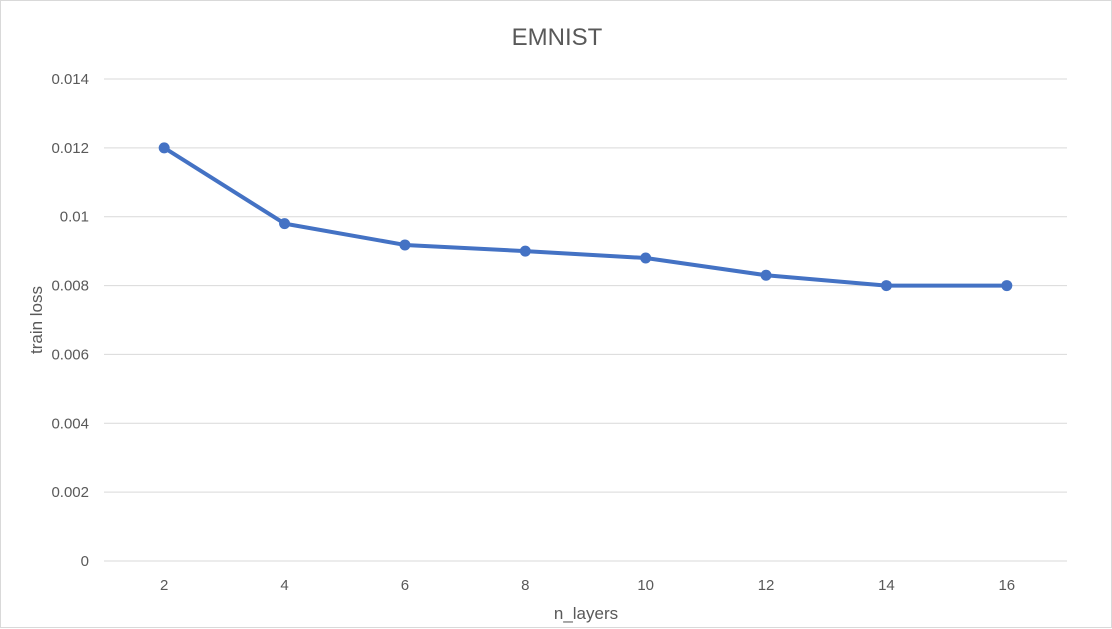 The width and height of the screenshot is (1112, 629). What do you see at coordinates (70, 286) in the screenshot?
I see `y-tick-label: 0.008` at bounding box center [70, 286].